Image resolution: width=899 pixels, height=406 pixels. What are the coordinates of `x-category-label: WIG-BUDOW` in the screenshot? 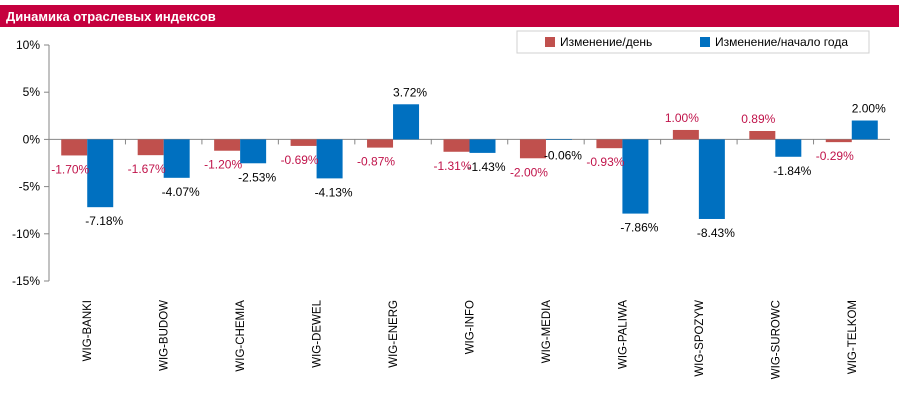 It's located at (165, 335).